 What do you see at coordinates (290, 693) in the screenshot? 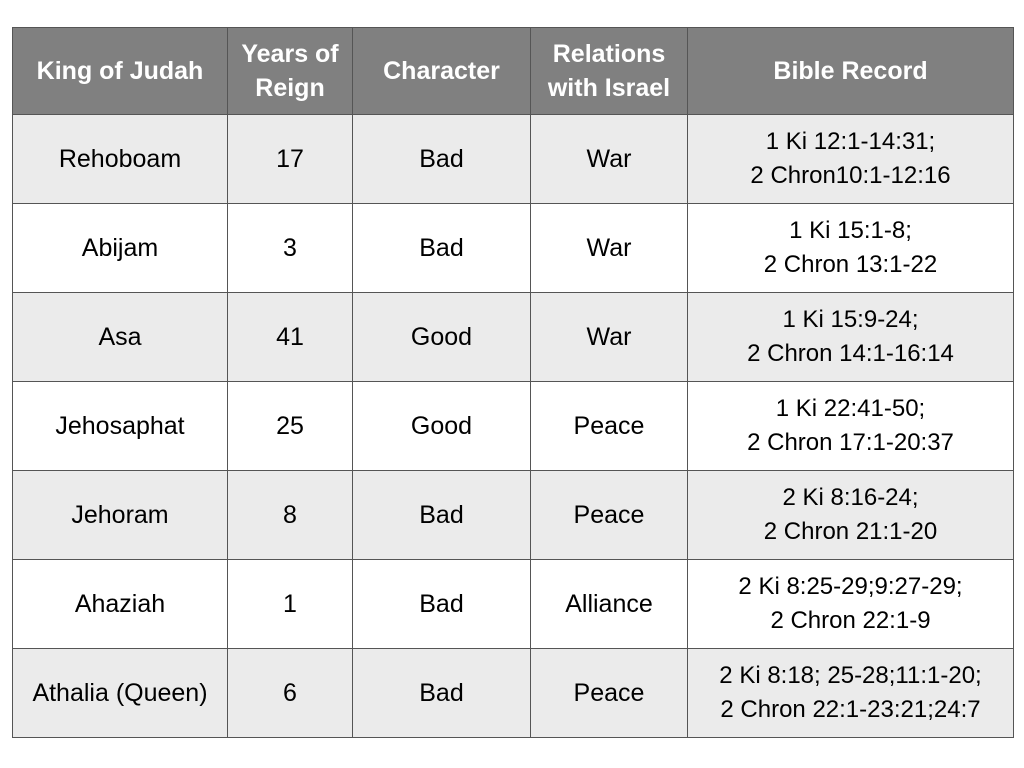
I see `cell-years: 6` at bounding box center [290, 693].